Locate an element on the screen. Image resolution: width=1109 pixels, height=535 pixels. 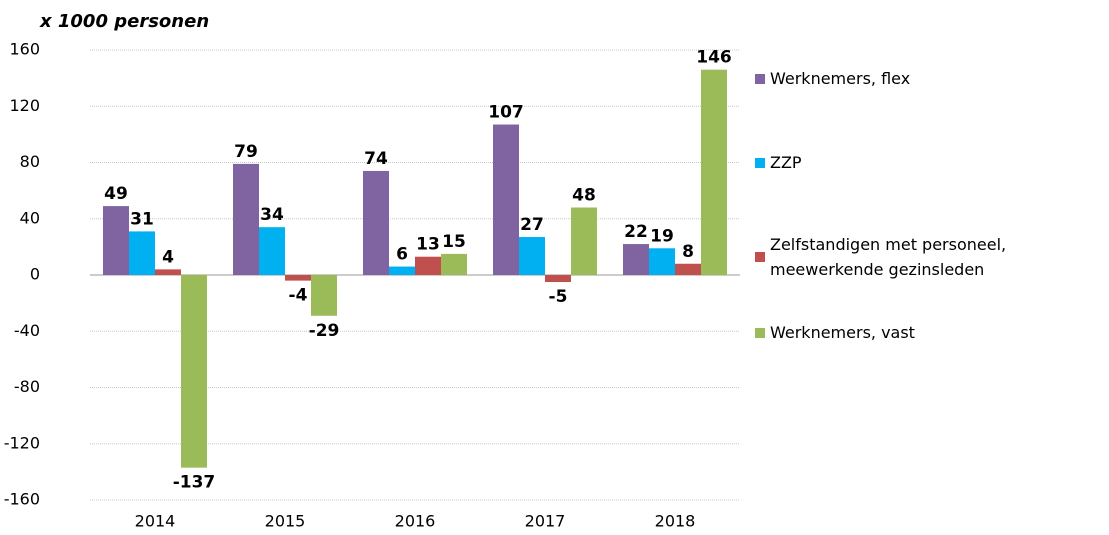
value-label: 79 is located at coordinates (246, 152).